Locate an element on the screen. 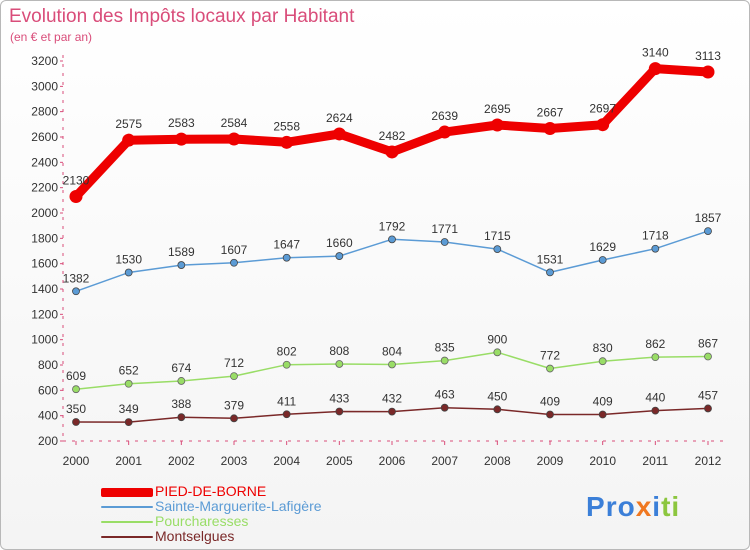  data-label: 2667 is located at coordinates (550, 113).